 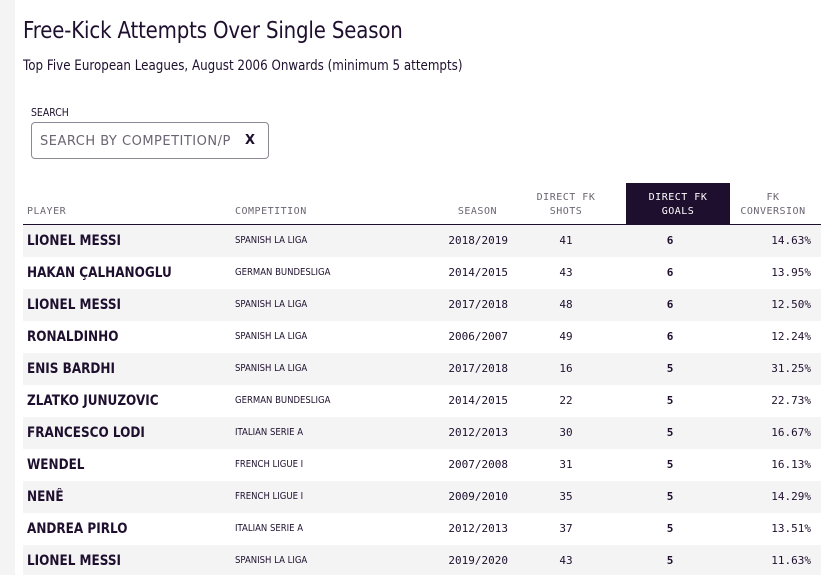 I want to click on player-name: ENIS BARDHI, so click(x=71, y=369).